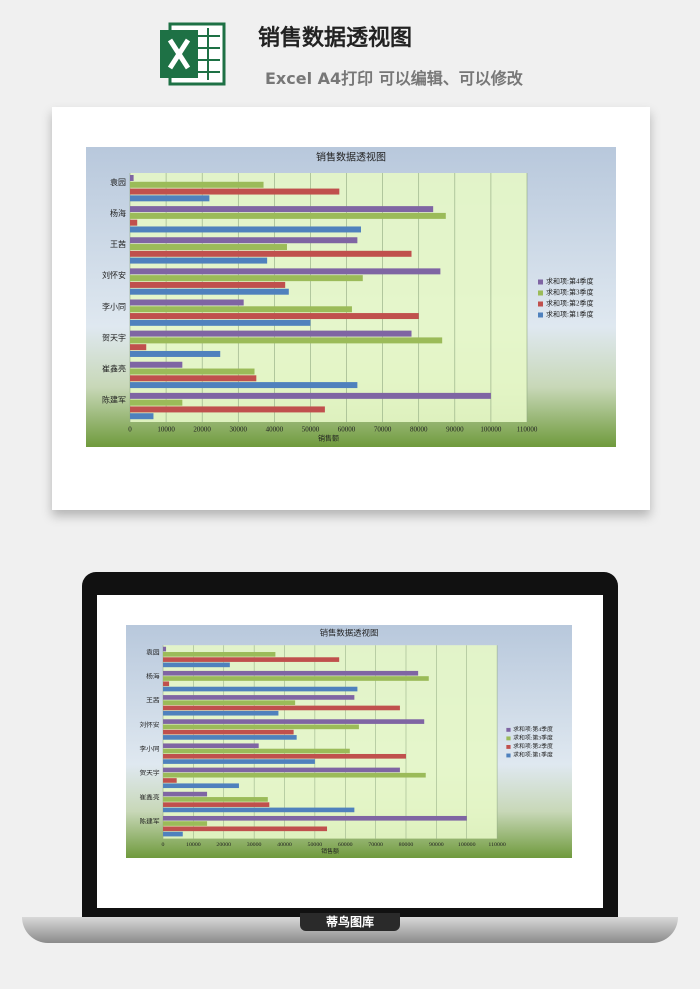 This screenshot has height=989, width=700. Describe the element at coordinates (569, 303) in the screenshot. I see `legend-label: 求和项:第2季度` at that location.